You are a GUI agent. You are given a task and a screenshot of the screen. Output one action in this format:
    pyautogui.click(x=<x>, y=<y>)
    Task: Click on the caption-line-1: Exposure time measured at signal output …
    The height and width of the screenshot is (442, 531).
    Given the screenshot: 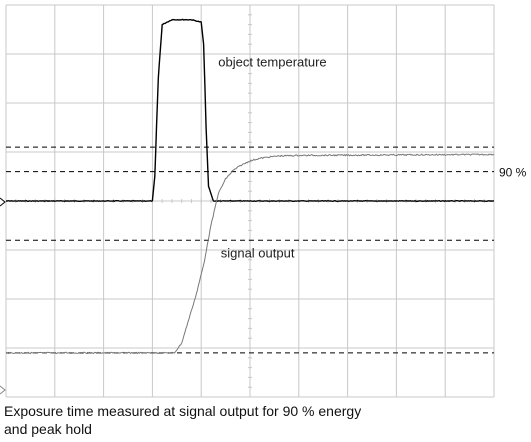 What is the action you would take?
    pyautogui.click(x=183, y=411)
    